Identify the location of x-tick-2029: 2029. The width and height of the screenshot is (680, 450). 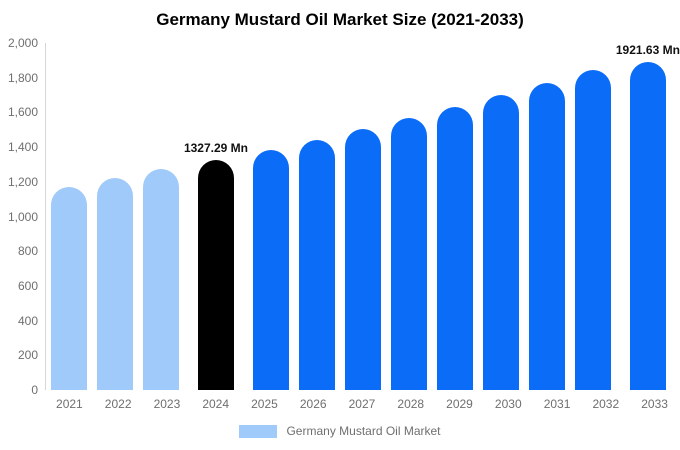
(459, 404).